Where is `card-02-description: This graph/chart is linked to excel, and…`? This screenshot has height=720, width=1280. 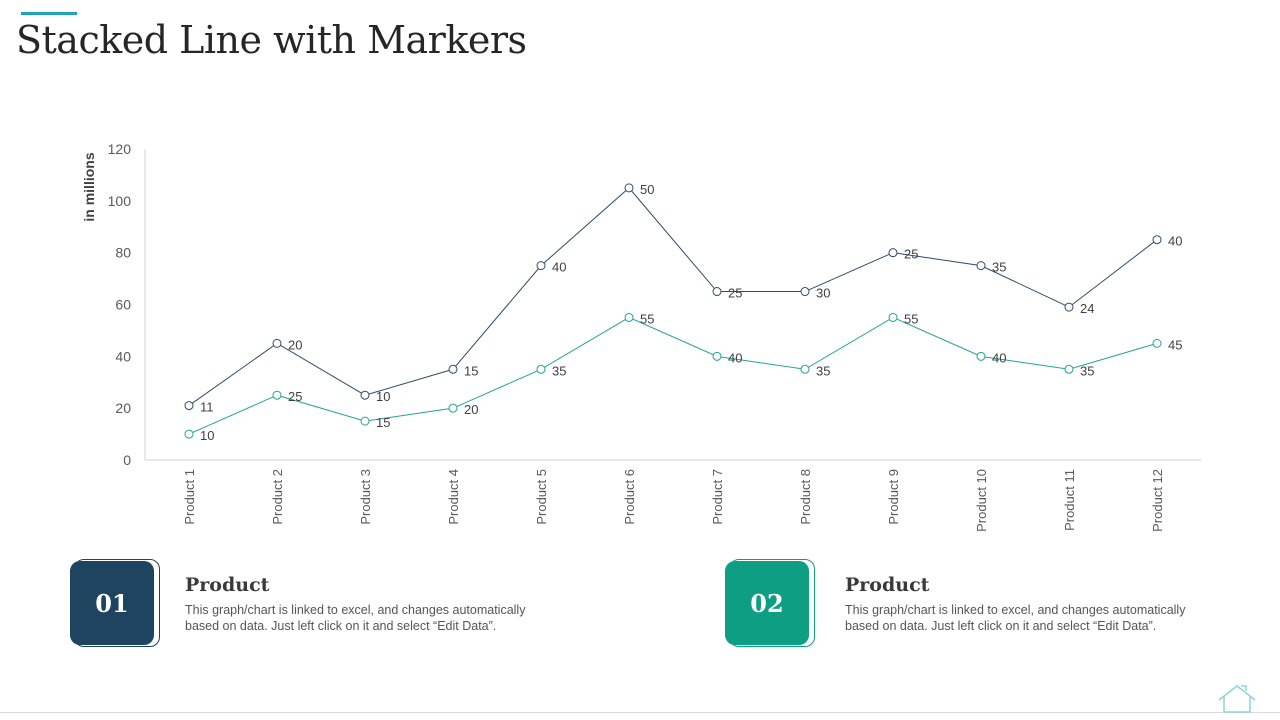
card-02-description: This graph/chart is linked to excel, and… is located at coordinates (1035, 618).